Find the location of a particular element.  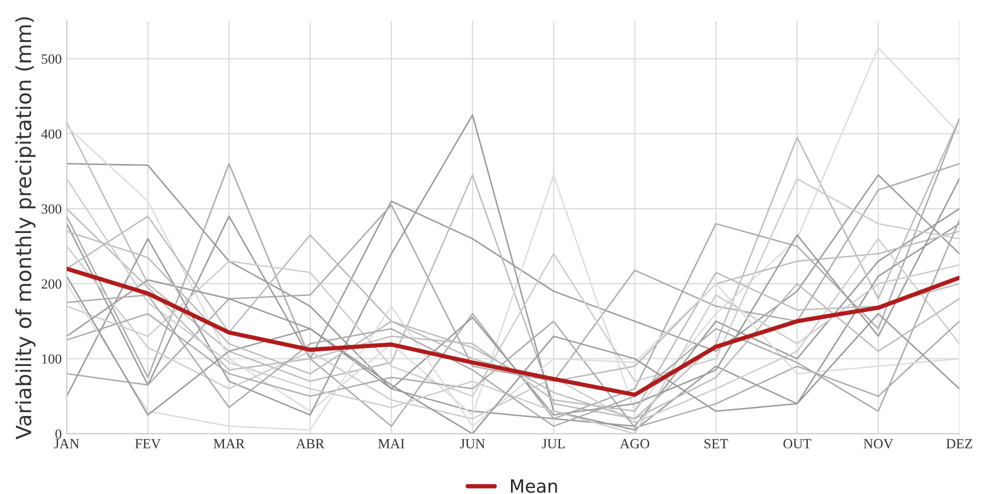

x-tick-label: DEZ is located at coordinates (959, 443).